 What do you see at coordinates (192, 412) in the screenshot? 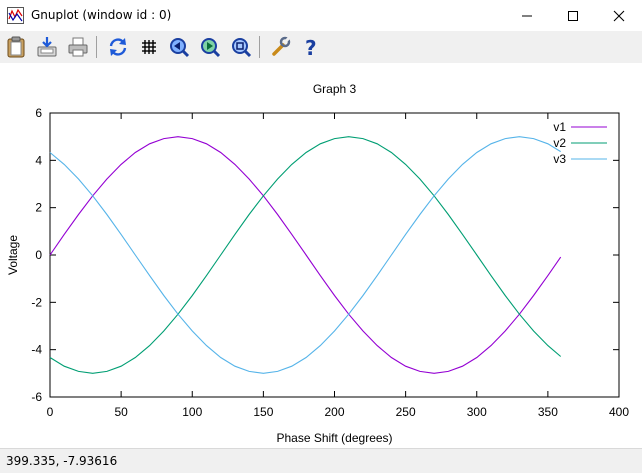
I see `x-tick-label: 100` at bounding box center [192, 412].